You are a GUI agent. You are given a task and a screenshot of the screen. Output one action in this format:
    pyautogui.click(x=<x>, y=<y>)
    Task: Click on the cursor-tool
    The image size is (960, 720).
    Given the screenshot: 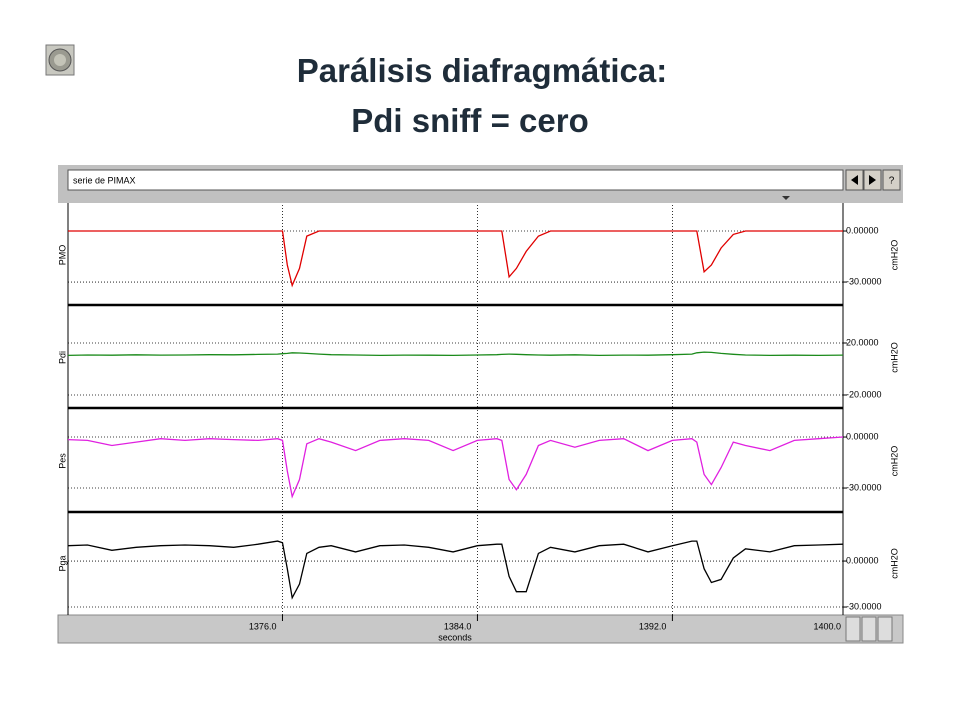 What is the action you would take?
    pyautogui.click(x=853, y=629)
    